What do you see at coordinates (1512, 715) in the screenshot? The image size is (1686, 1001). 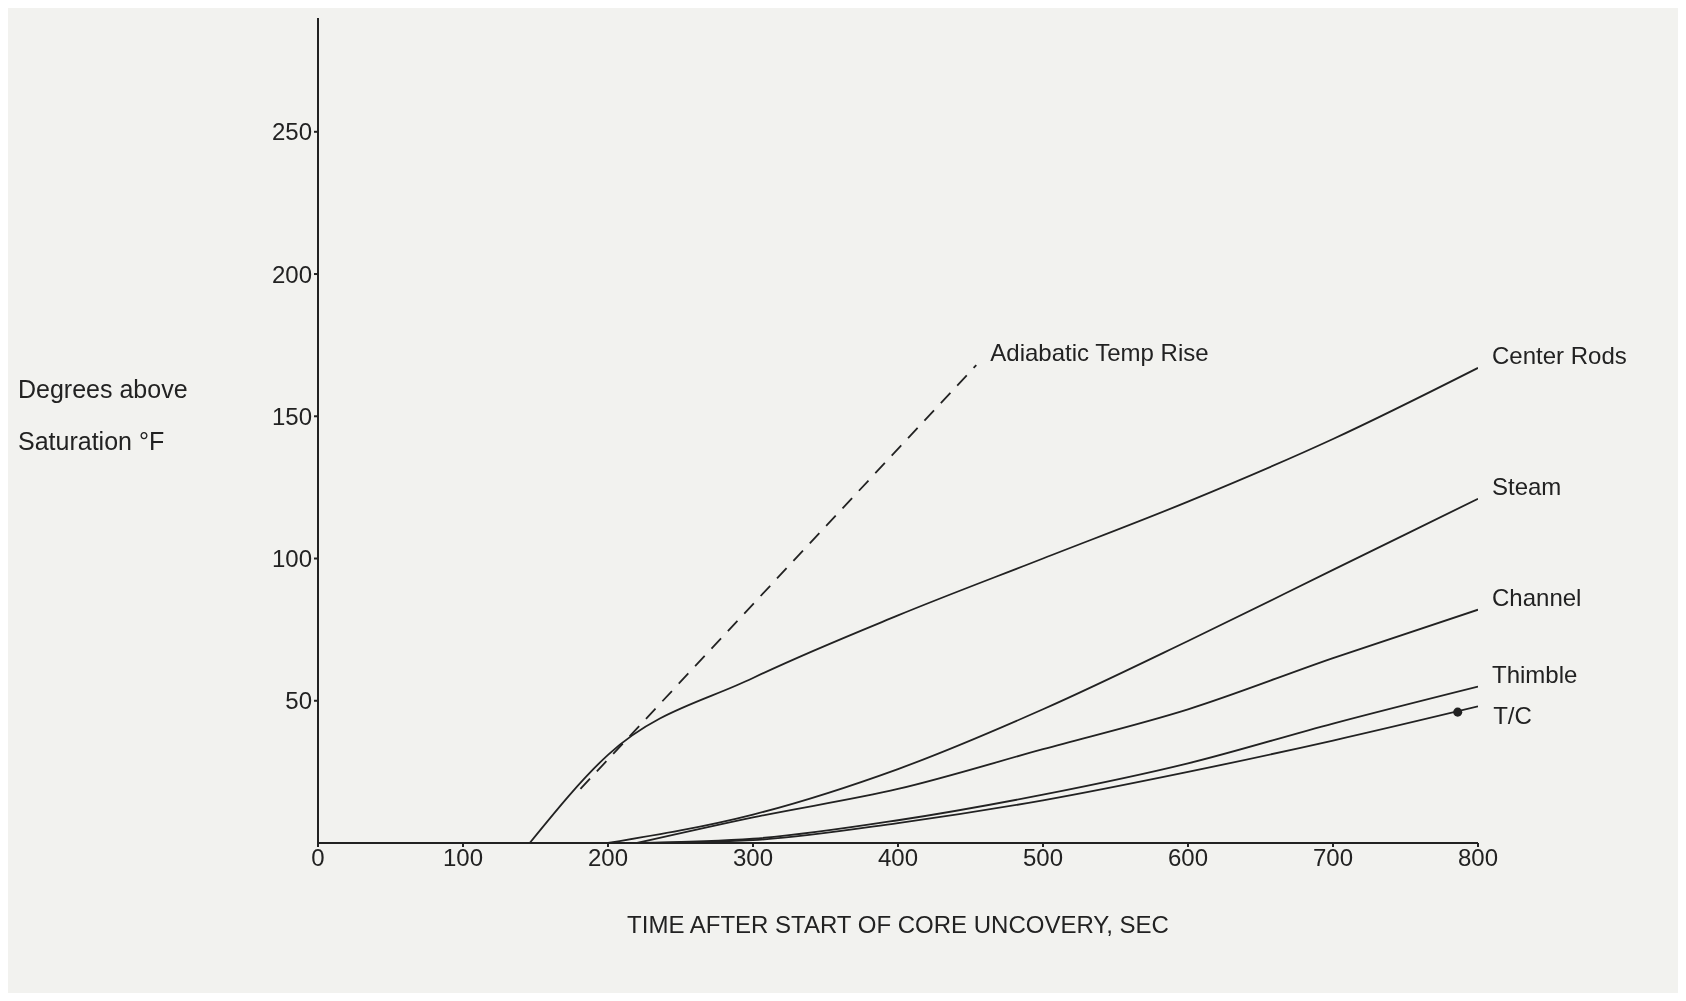 I see `series-label: T/C` at bounding box center [1512, 715].